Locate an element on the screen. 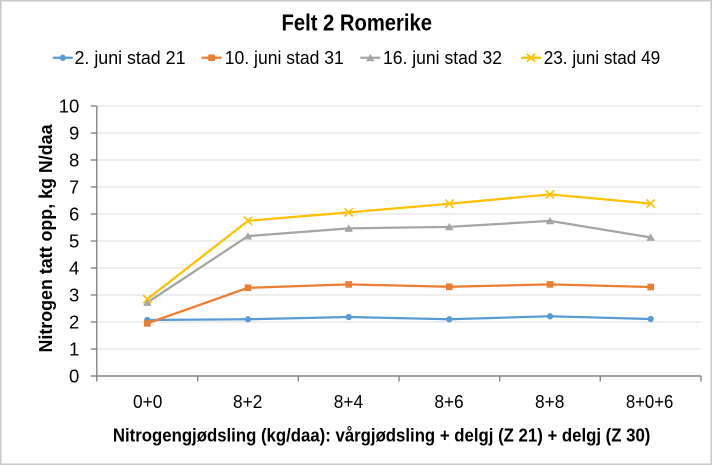 This screenshot has height=465, width=712. svg-text: 1 is located at coordinates (74, 348).